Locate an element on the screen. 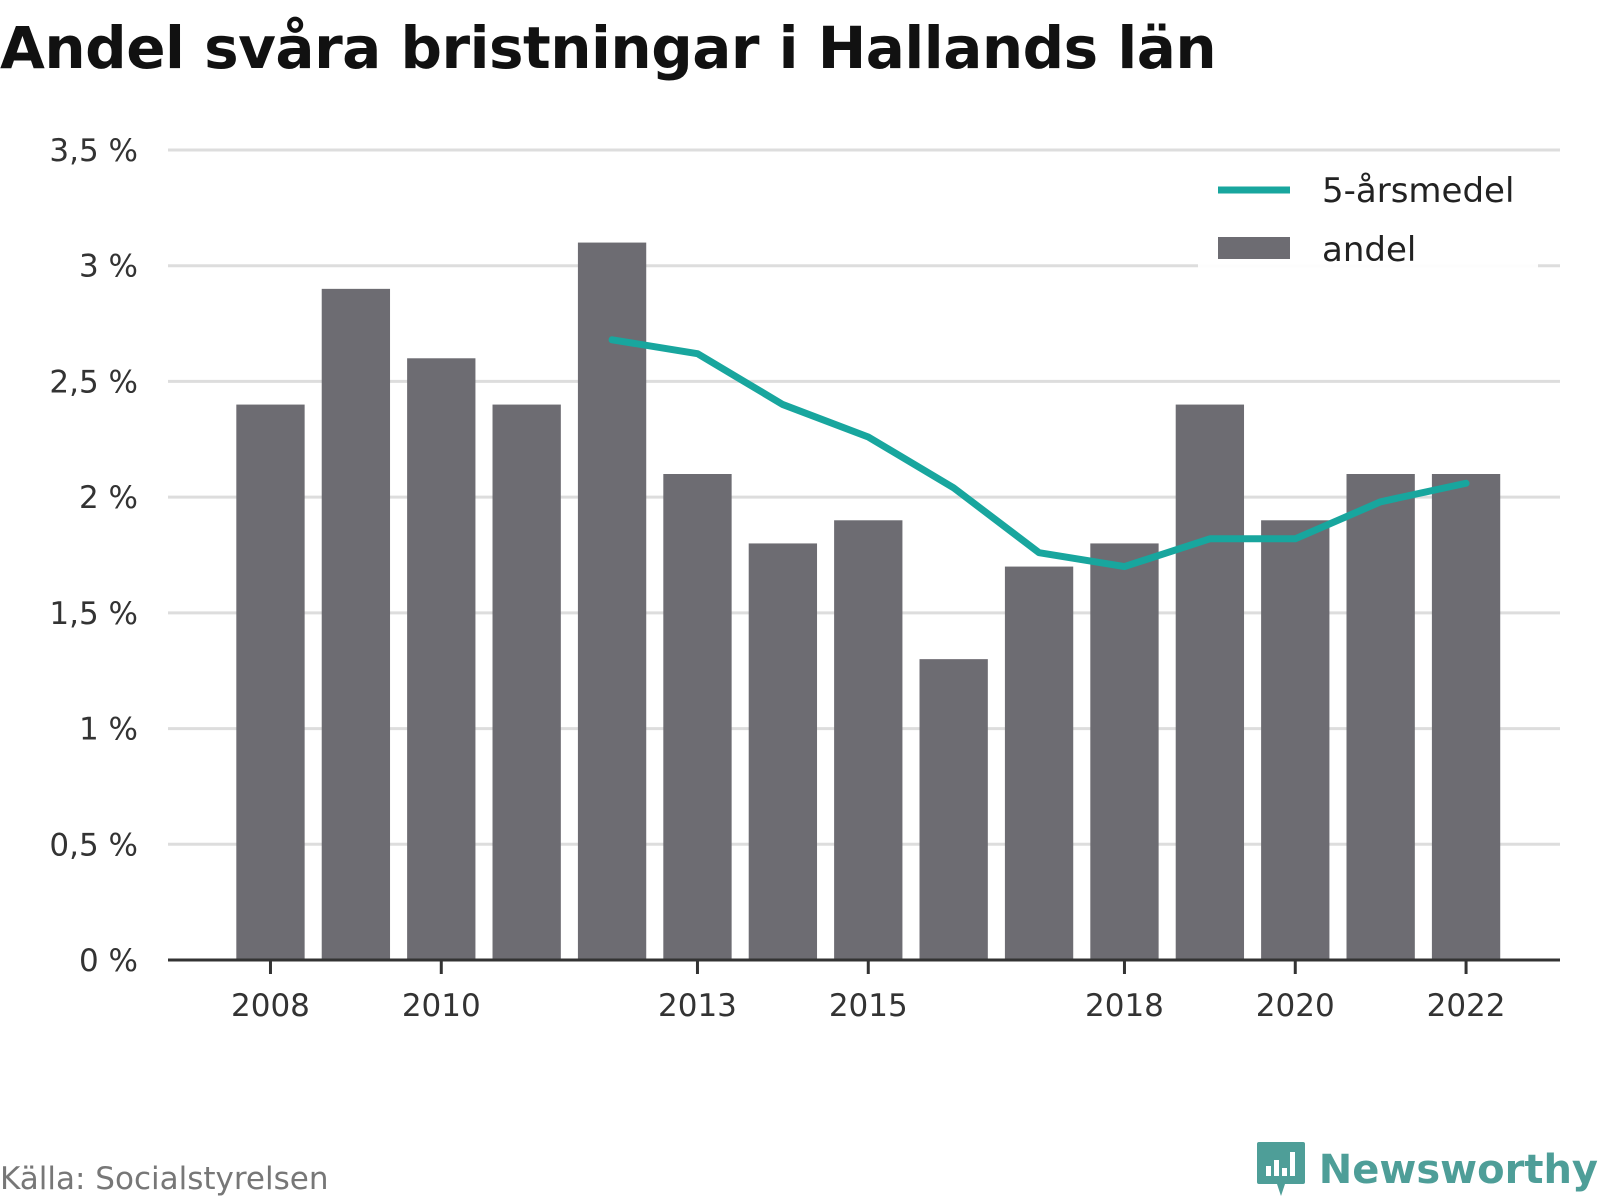  bar-2015 is located at coordinates (868, 740).